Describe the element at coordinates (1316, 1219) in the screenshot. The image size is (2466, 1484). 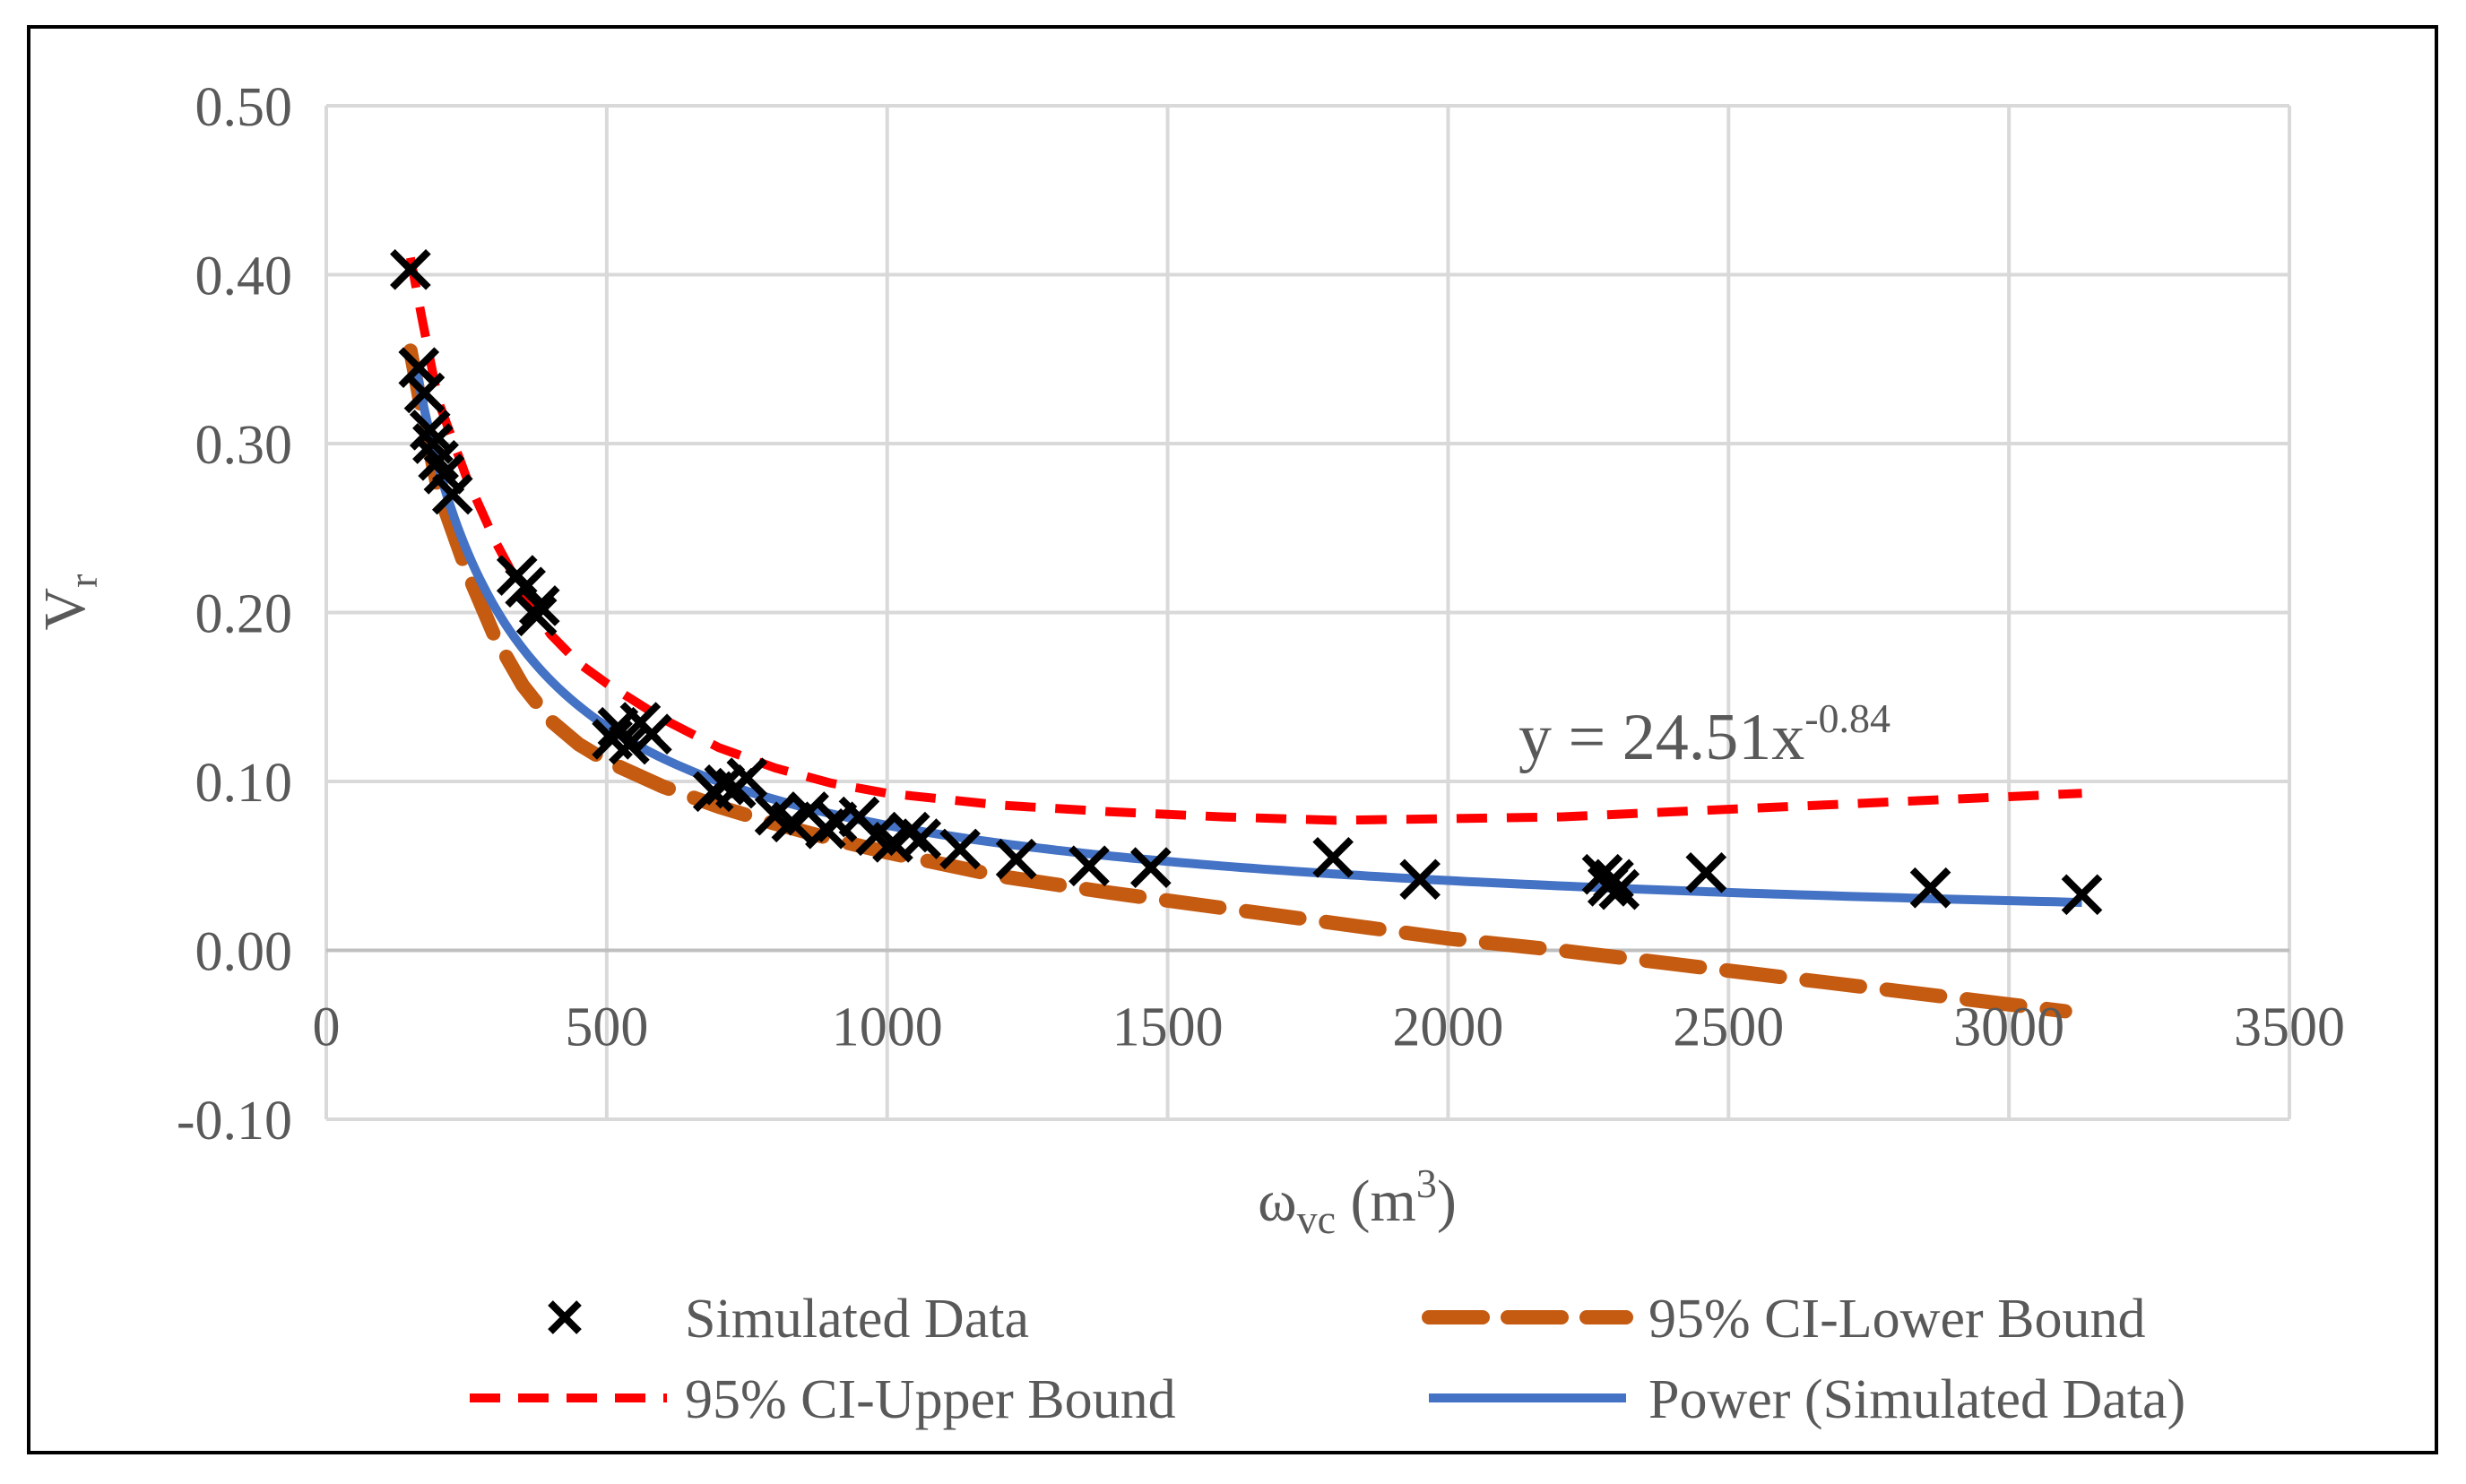
I see `x-axis-title-sub: vc` at that location.